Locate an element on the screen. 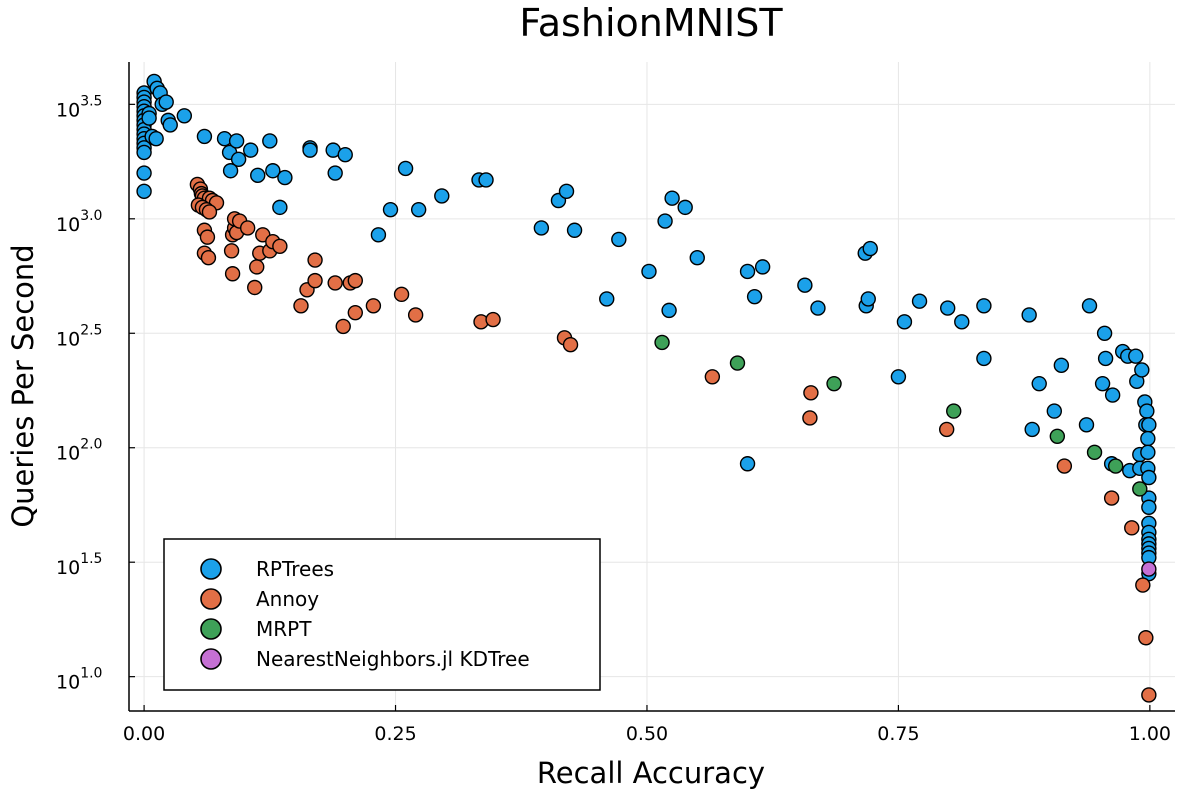  legend-label: Annoy is located at coordinates (287, 599).